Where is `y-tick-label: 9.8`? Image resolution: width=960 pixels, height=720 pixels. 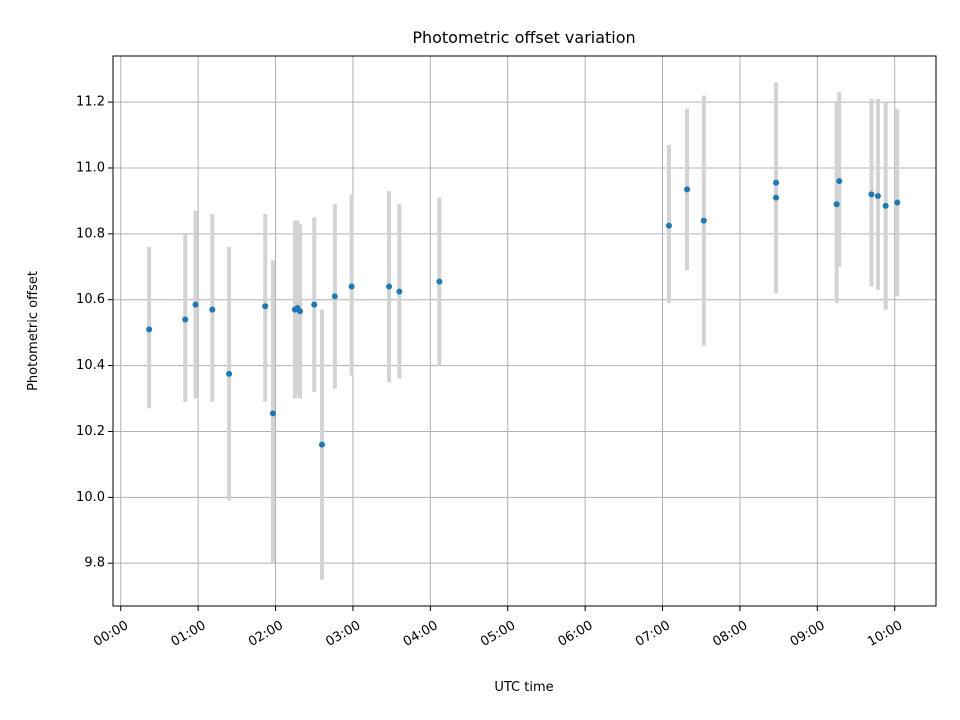
y-tick-label: 9.8 is located at coordinates (94, 563).